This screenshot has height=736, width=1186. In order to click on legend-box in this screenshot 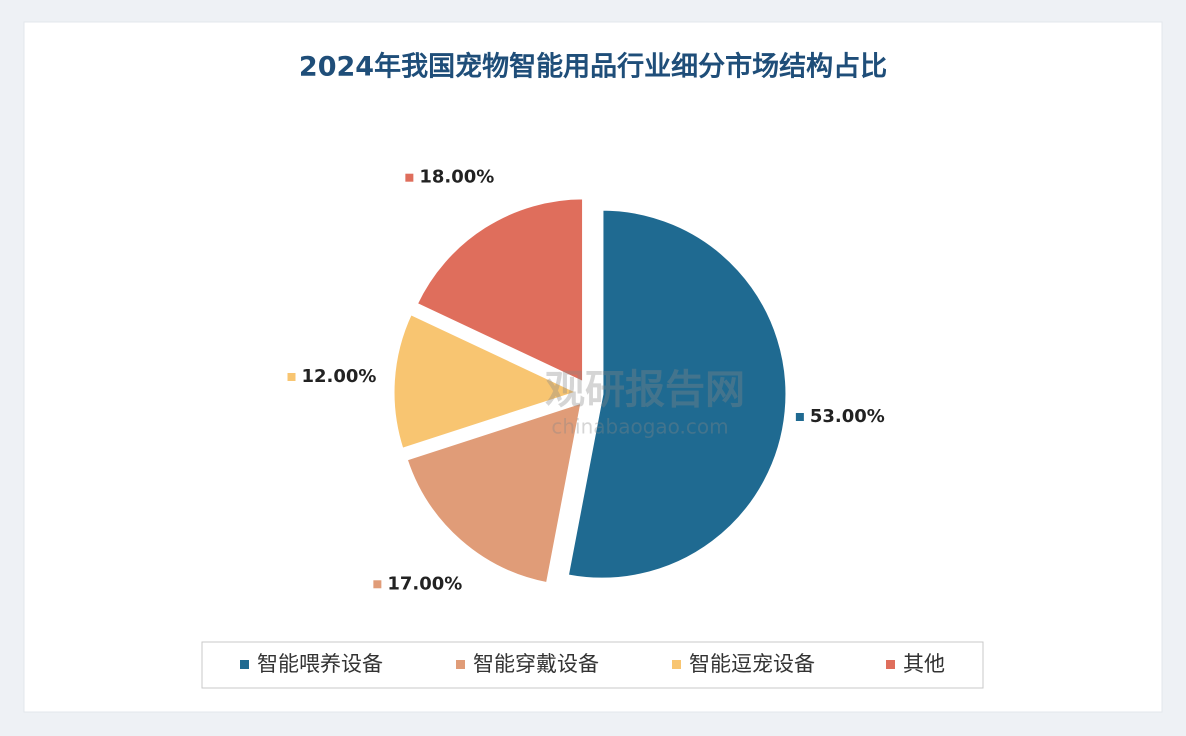, I will do `click(592, 665)`.